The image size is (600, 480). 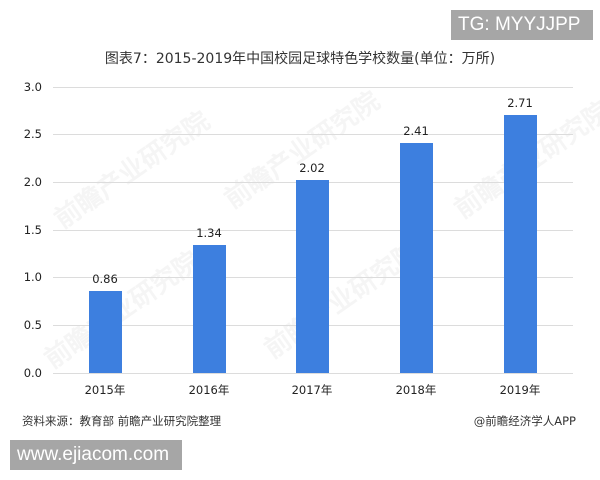 What do you see at coordinates (122, 421) in the screenshot?
I see `source-note: 资料来源：教育部 前瞻产业研究院整理` at bounding box center [122, 421].